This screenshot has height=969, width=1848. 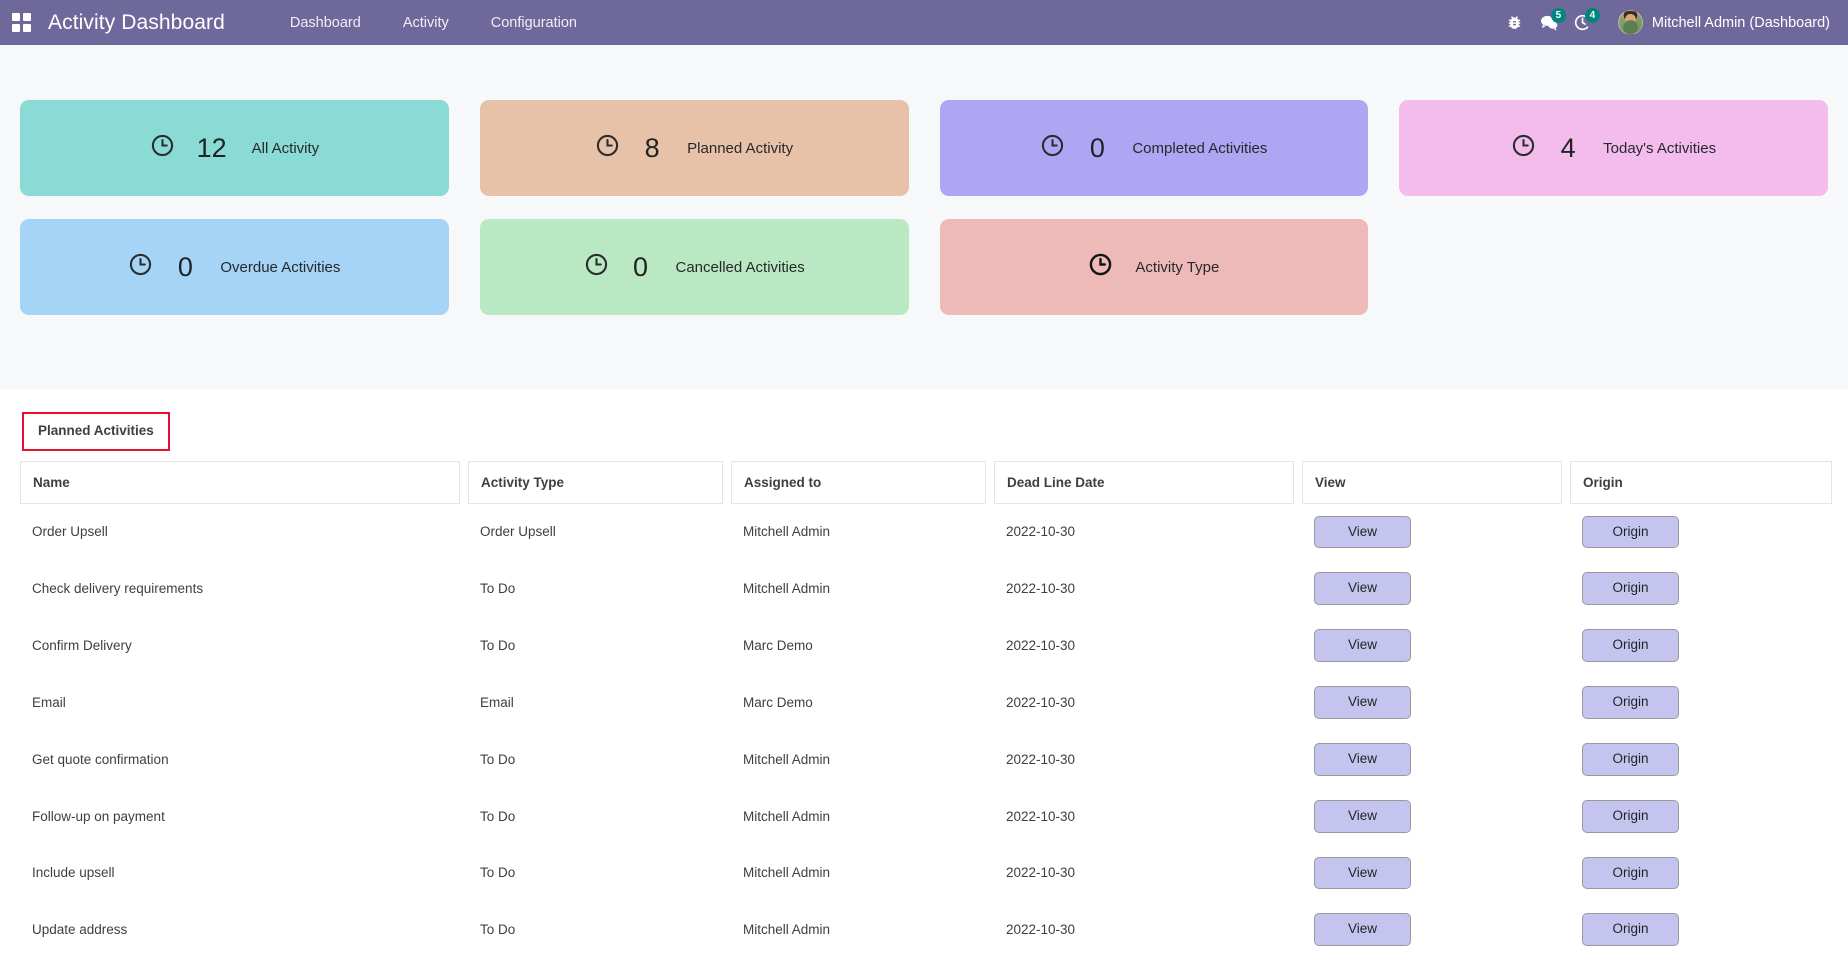 I want to click on column-header-activity-type: Activity Type, so click(x=595, y=482).